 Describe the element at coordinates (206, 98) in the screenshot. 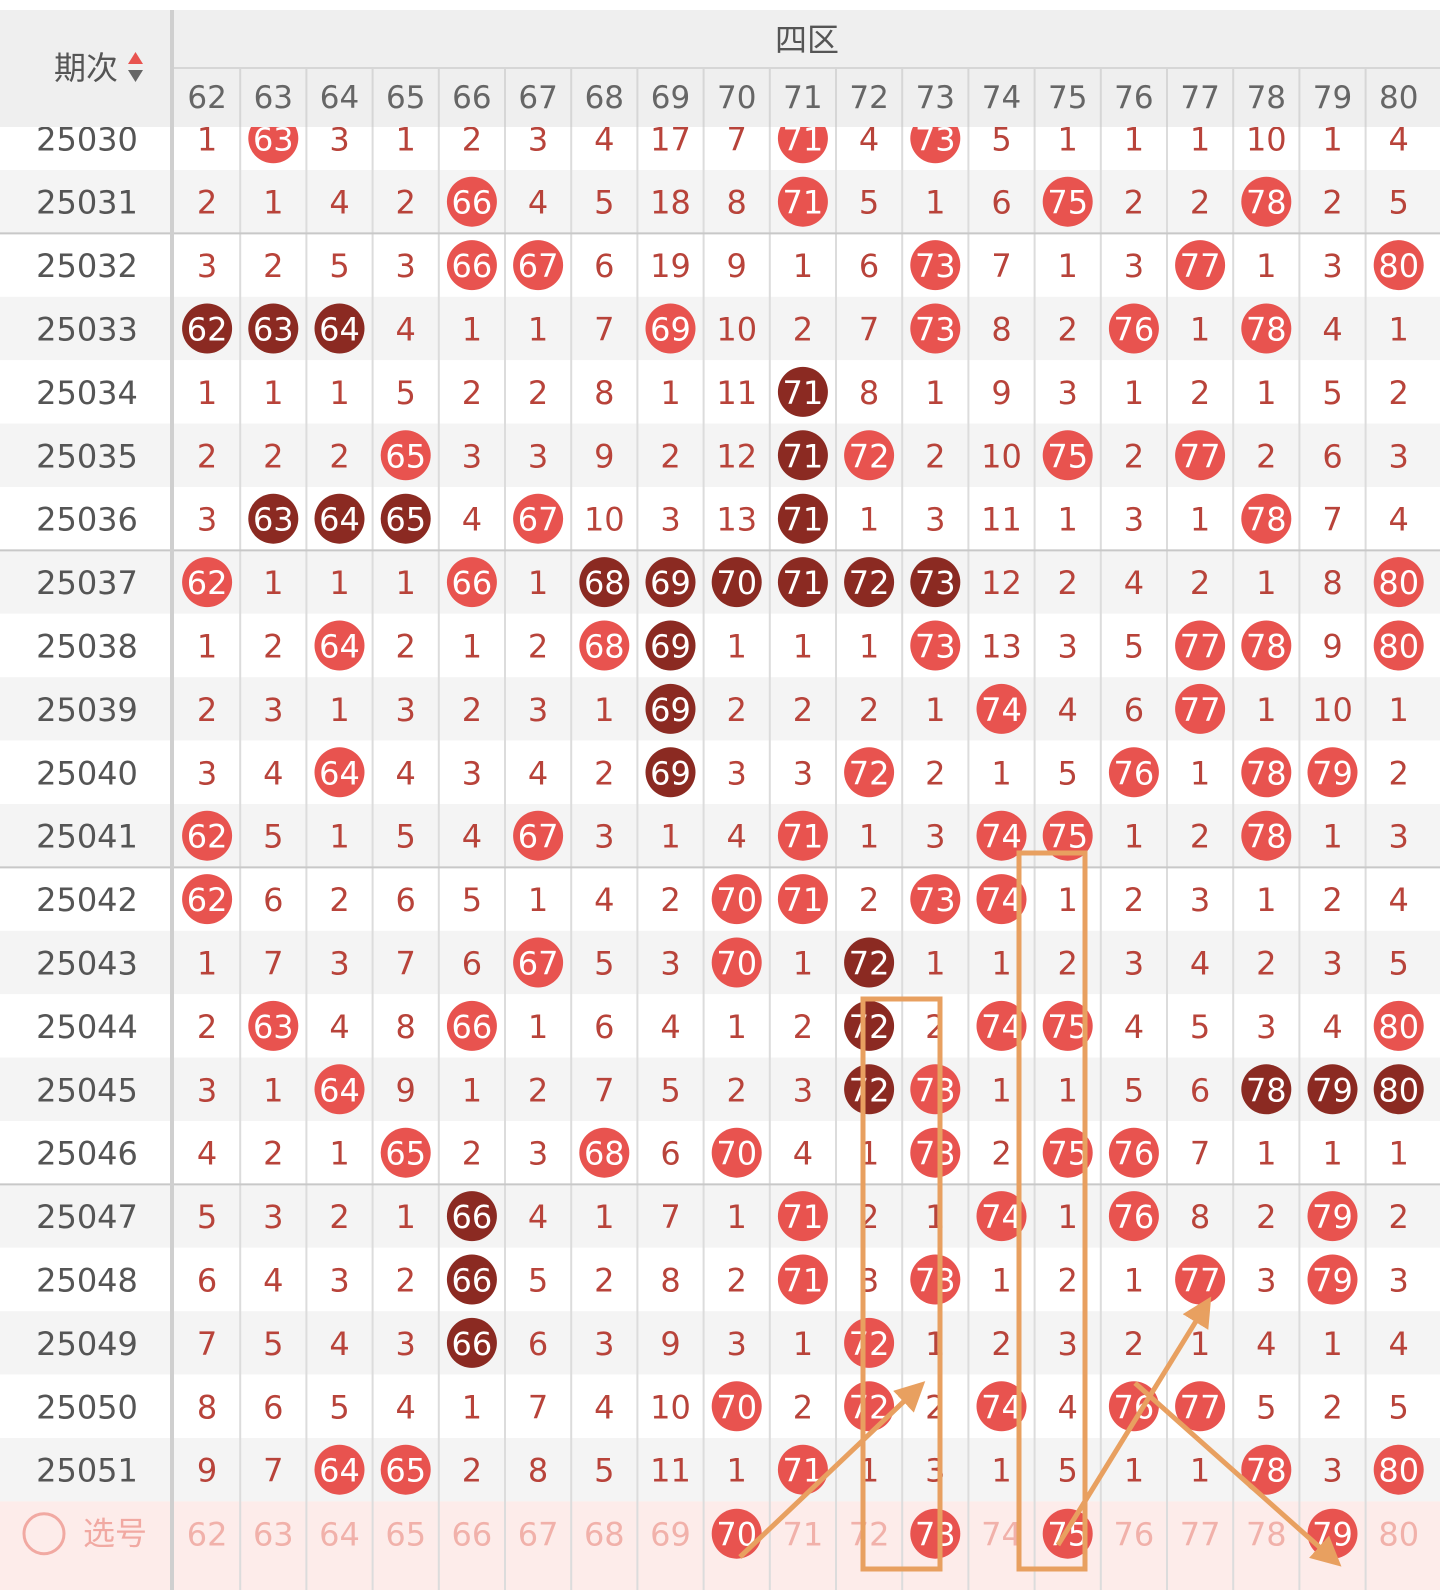

I see `column-header: 62` at that location.